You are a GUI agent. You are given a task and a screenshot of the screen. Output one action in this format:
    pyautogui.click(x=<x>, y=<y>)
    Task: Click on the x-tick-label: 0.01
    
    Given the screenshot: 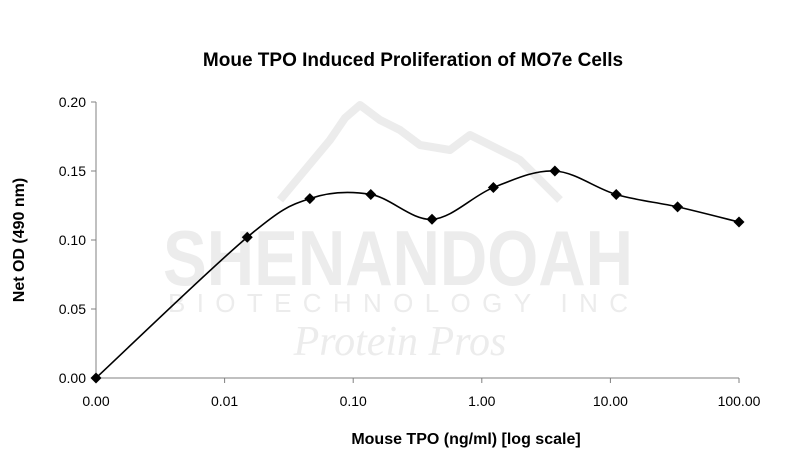 What is the action you would take?
    pyautogui.click(x=224, y=401)
    